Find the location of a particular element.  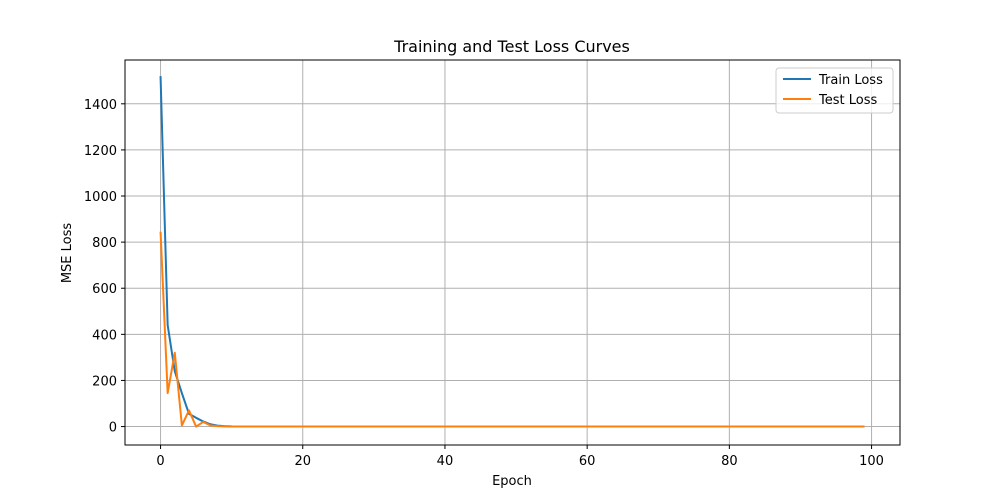

chart-title: Training and Test Loss Curves is located at coordinates (511, 46).